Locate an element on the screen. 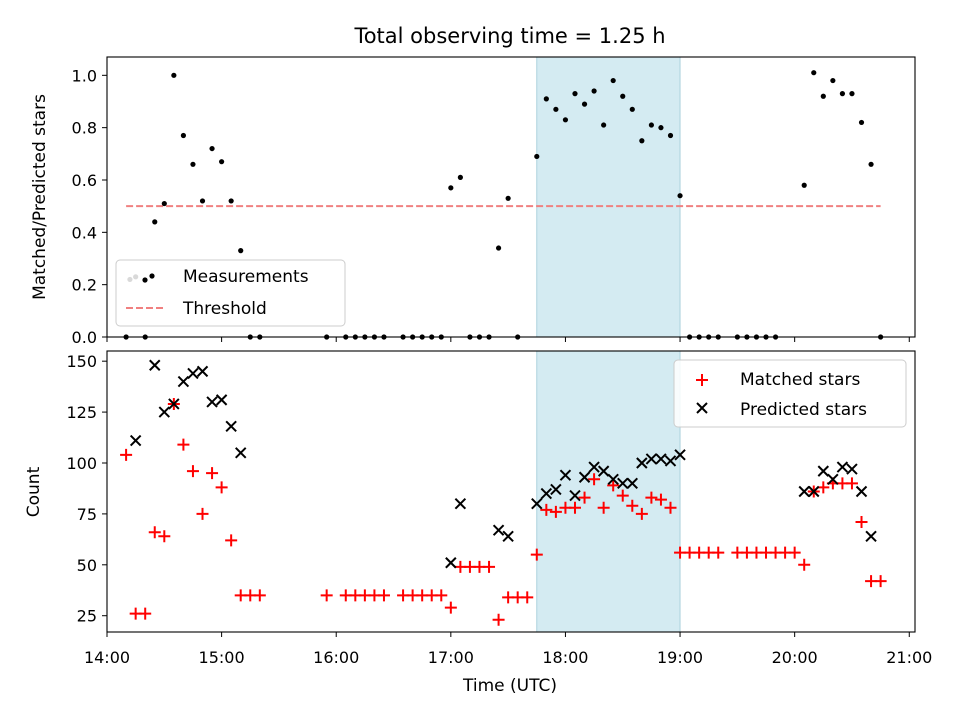  top-legend-box is located at coordinates (230, 293).